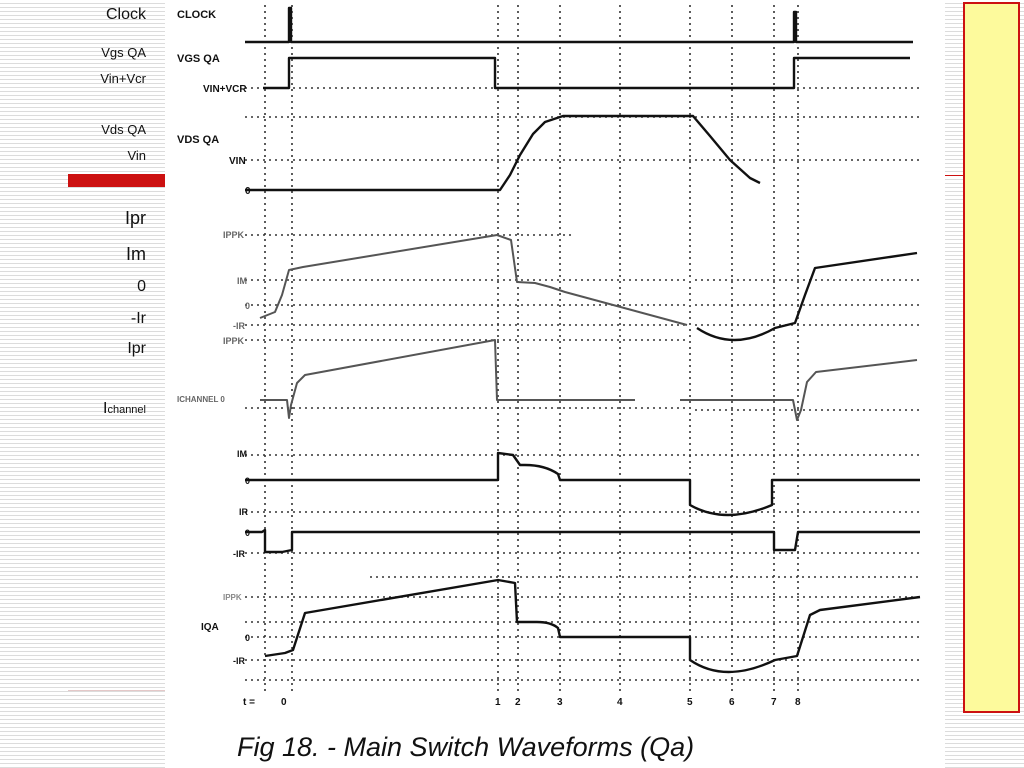 Image resolution: width=1024 pixels, height=768 pixels. Describe the element at coordinates (732, 702) in the screenshot. I see `time-tick-6: 6` at that location.